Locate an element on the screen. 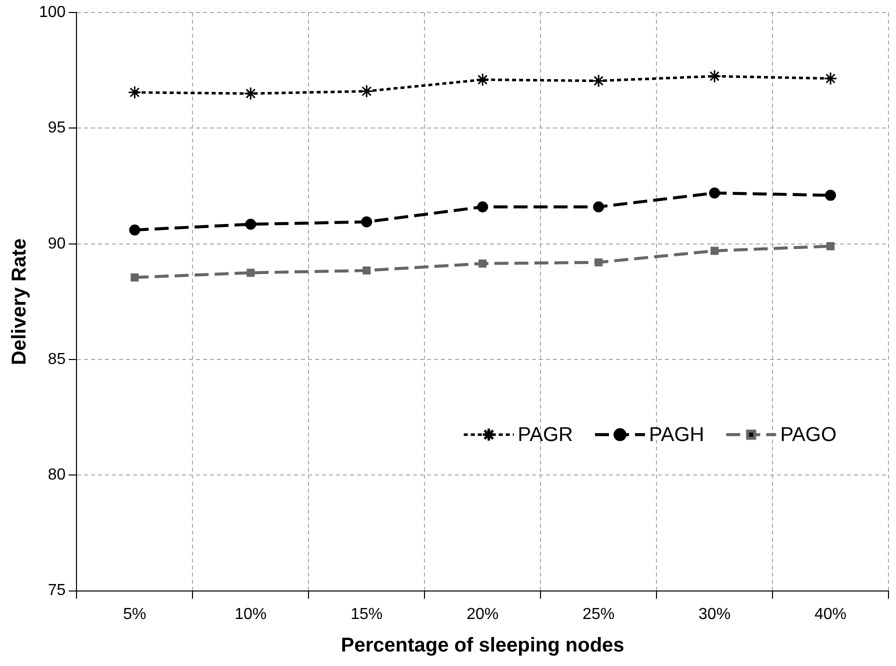 This screenshot has height=666, width=896. y-tick-label: 90 is located at coordinates (57, 243).